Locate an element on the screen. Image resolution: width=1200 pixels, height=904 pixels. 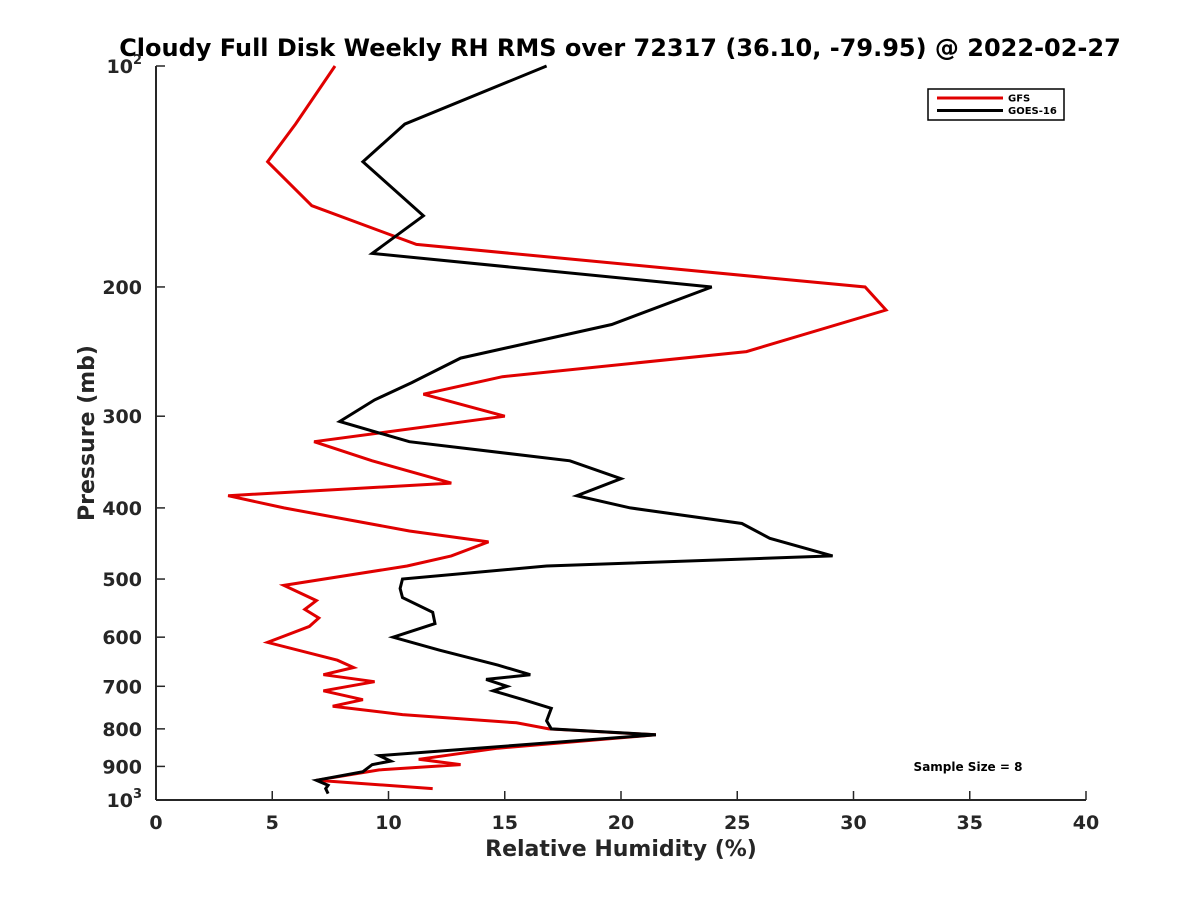
y-tick-label: 900 is located at coordinates (122, 767).